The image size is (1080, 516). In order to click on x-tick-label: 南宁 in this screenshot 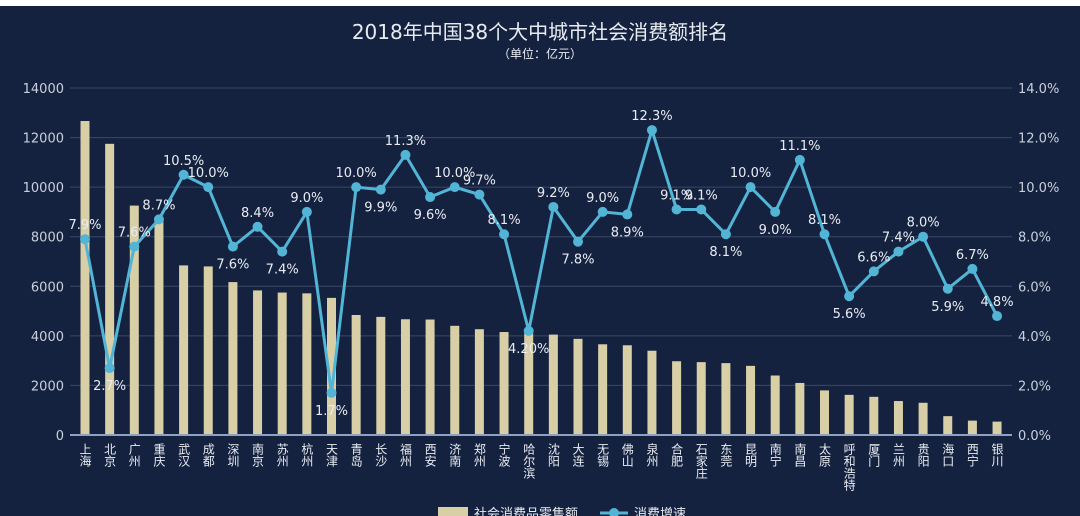, I will do `click(775, 454)`.